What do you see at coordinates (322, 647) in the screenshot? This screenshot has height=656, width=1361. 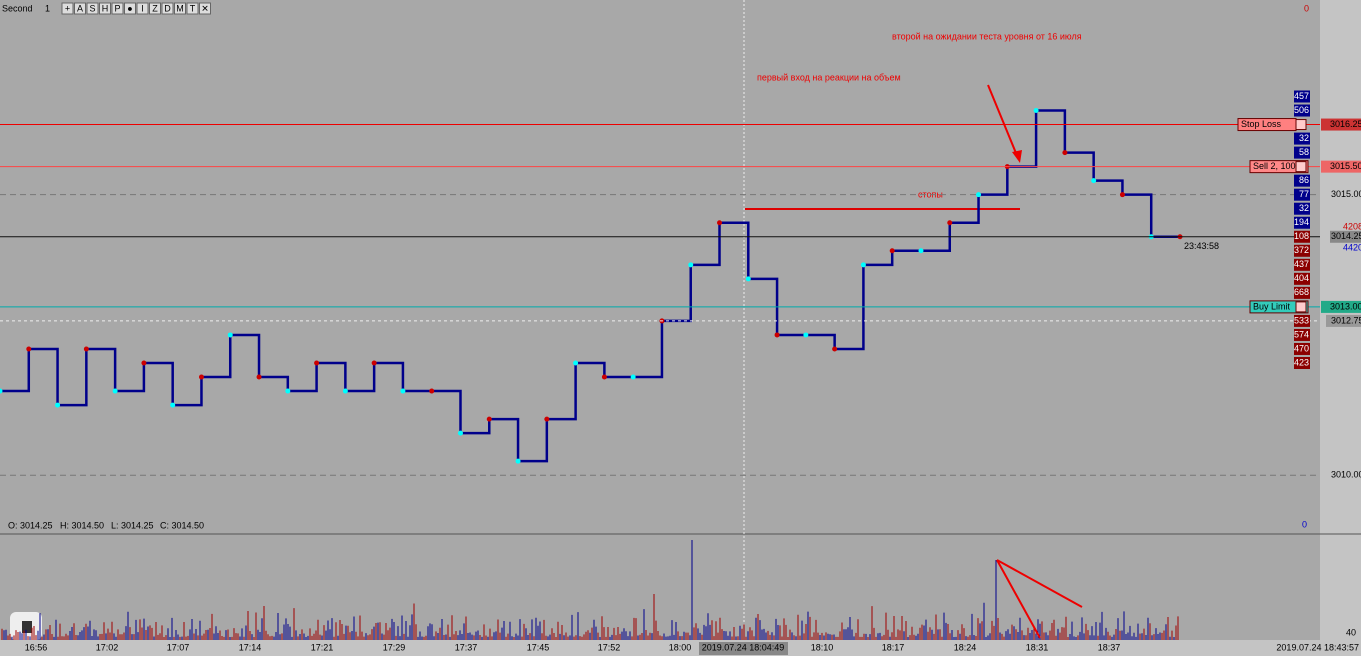 I see `time-label: 17:21` at bounding box center [322, 647].